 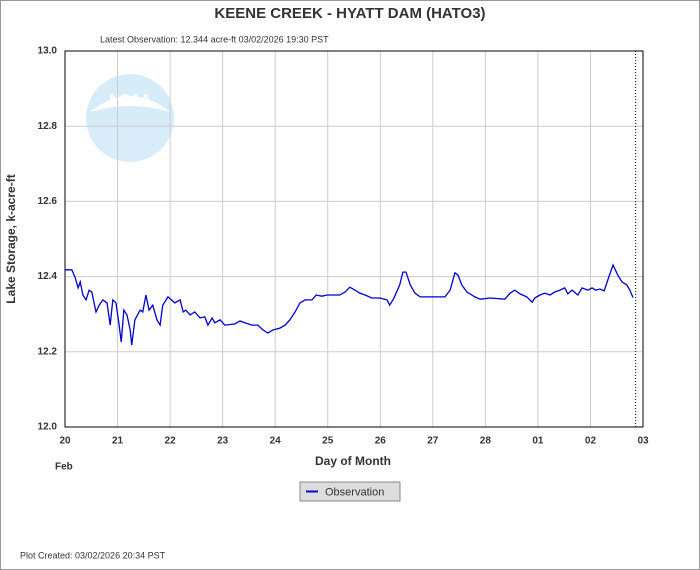 What do you see at coordinates (328, 441) in the screenshot?
I see `x-tick-label: 25` at bounding box center [328, 441].